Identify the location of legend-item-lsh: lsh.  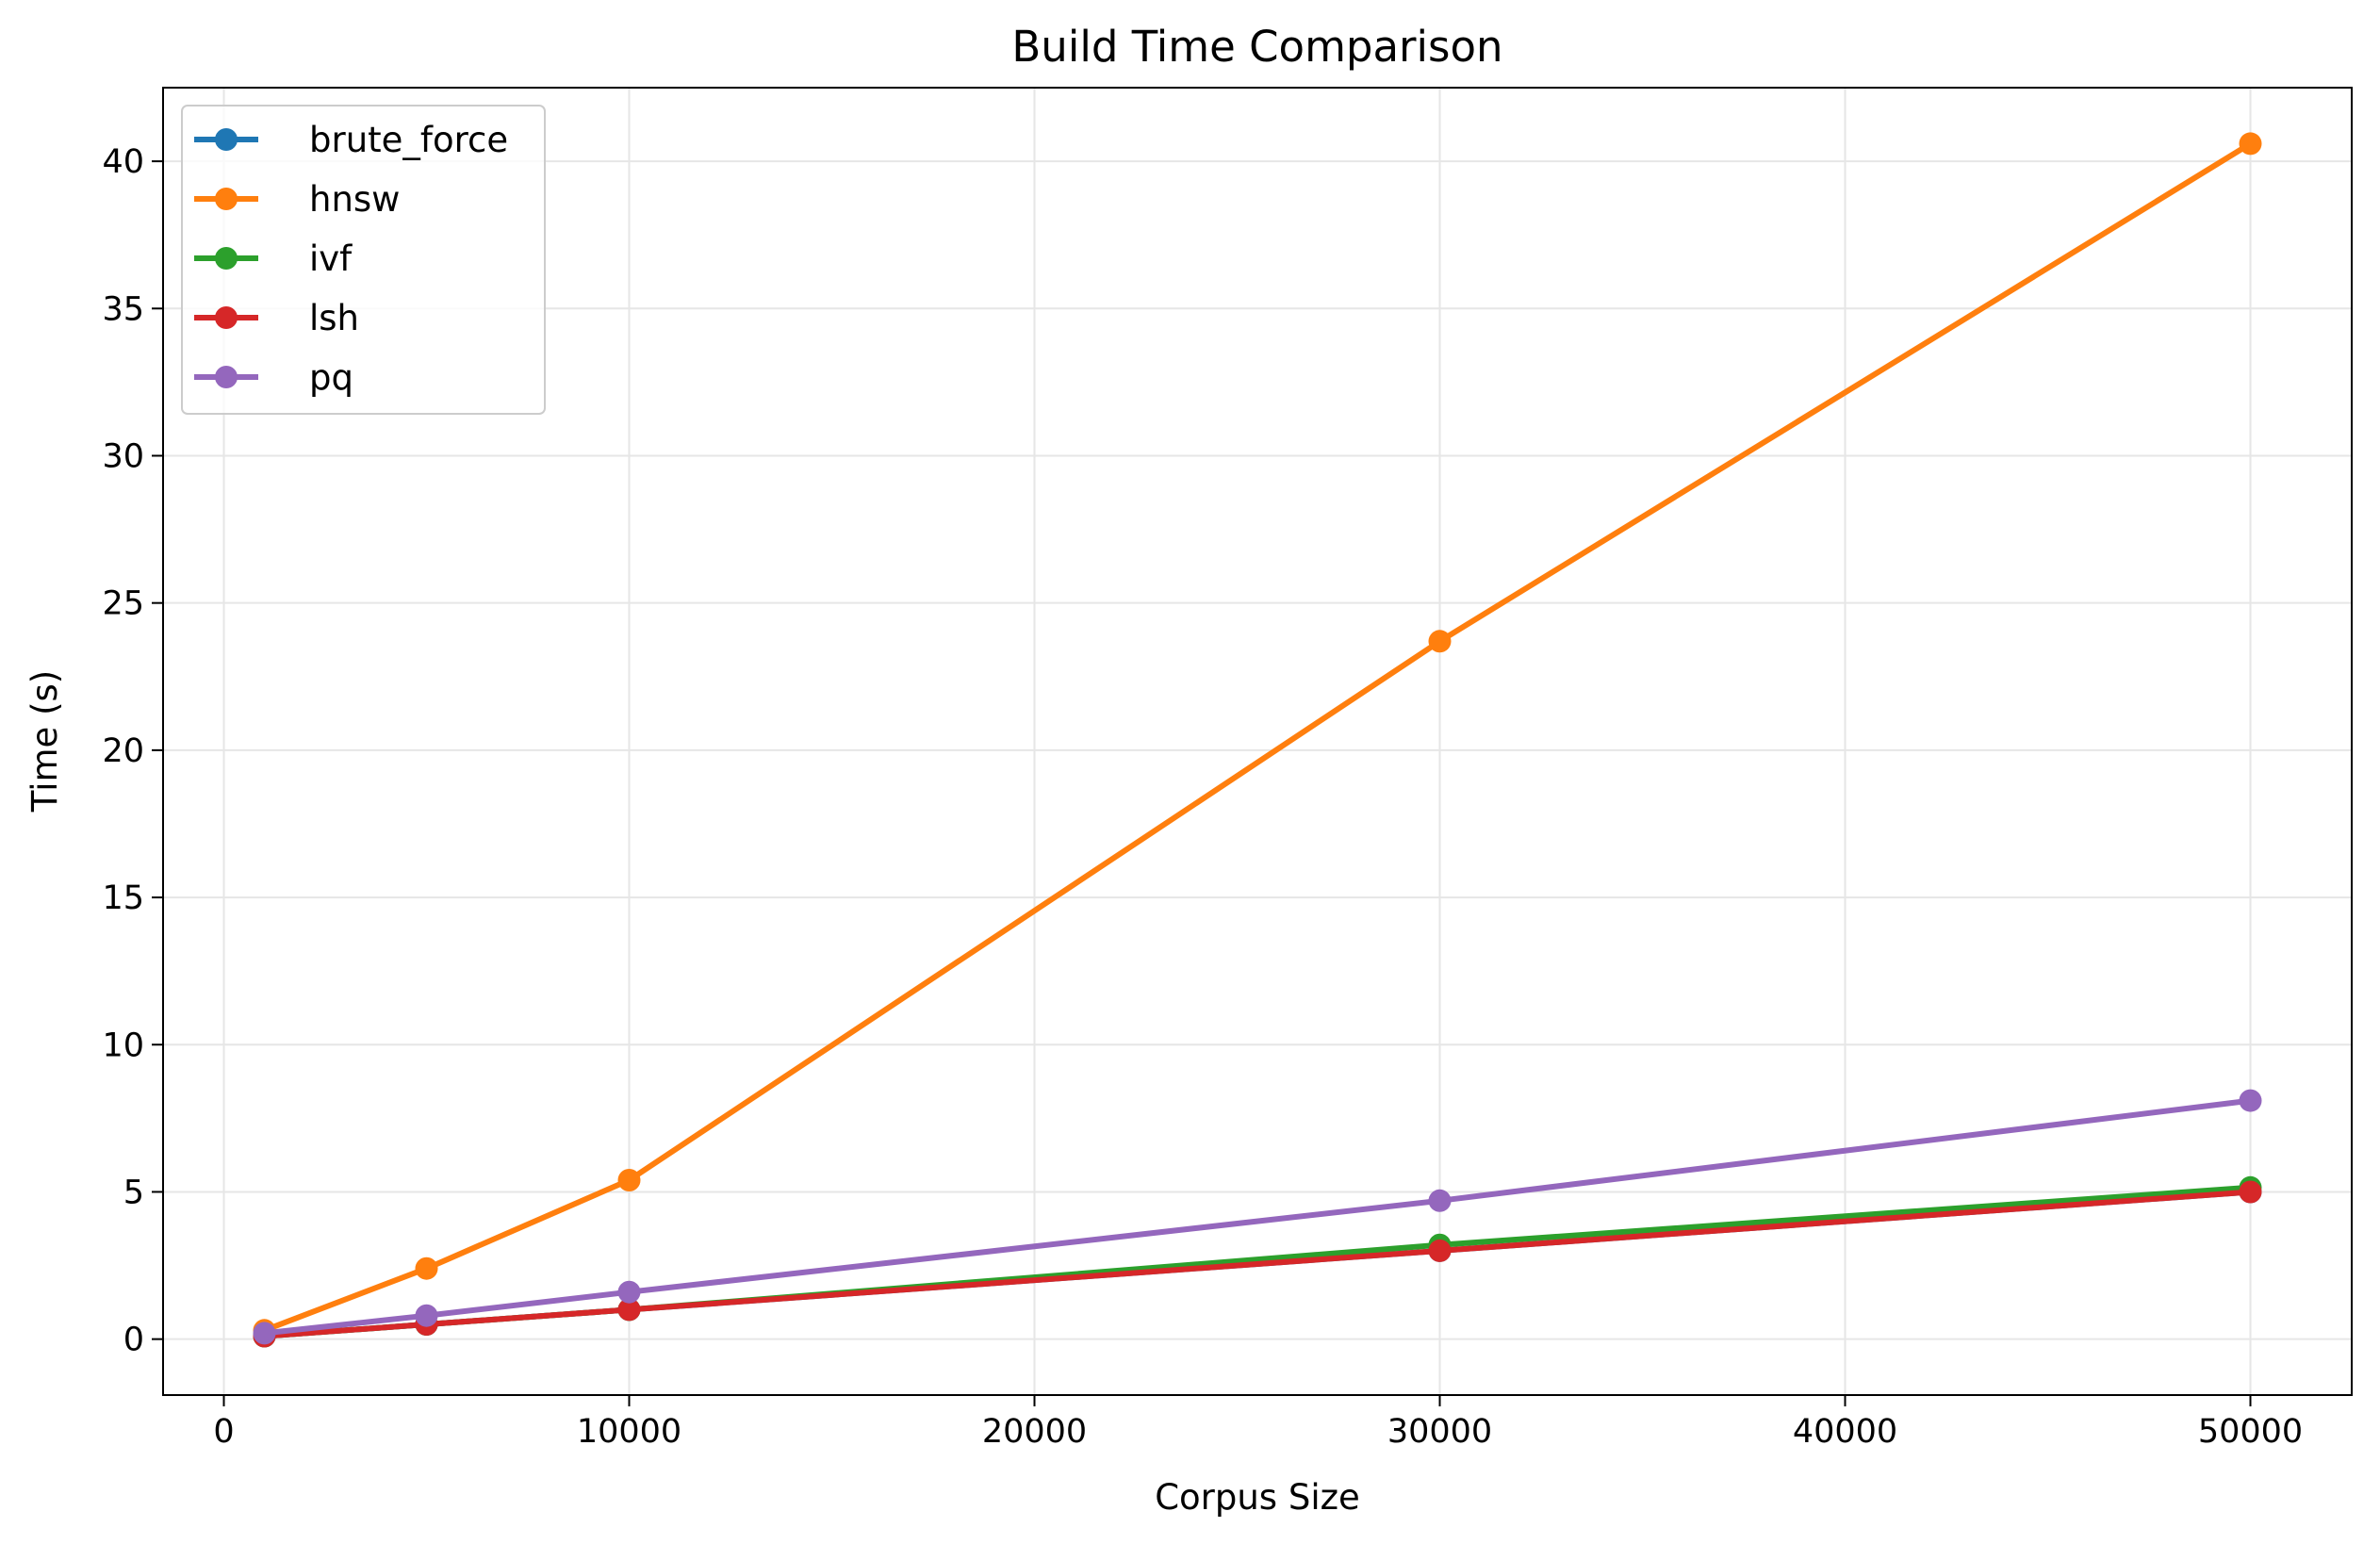
(276, 318).